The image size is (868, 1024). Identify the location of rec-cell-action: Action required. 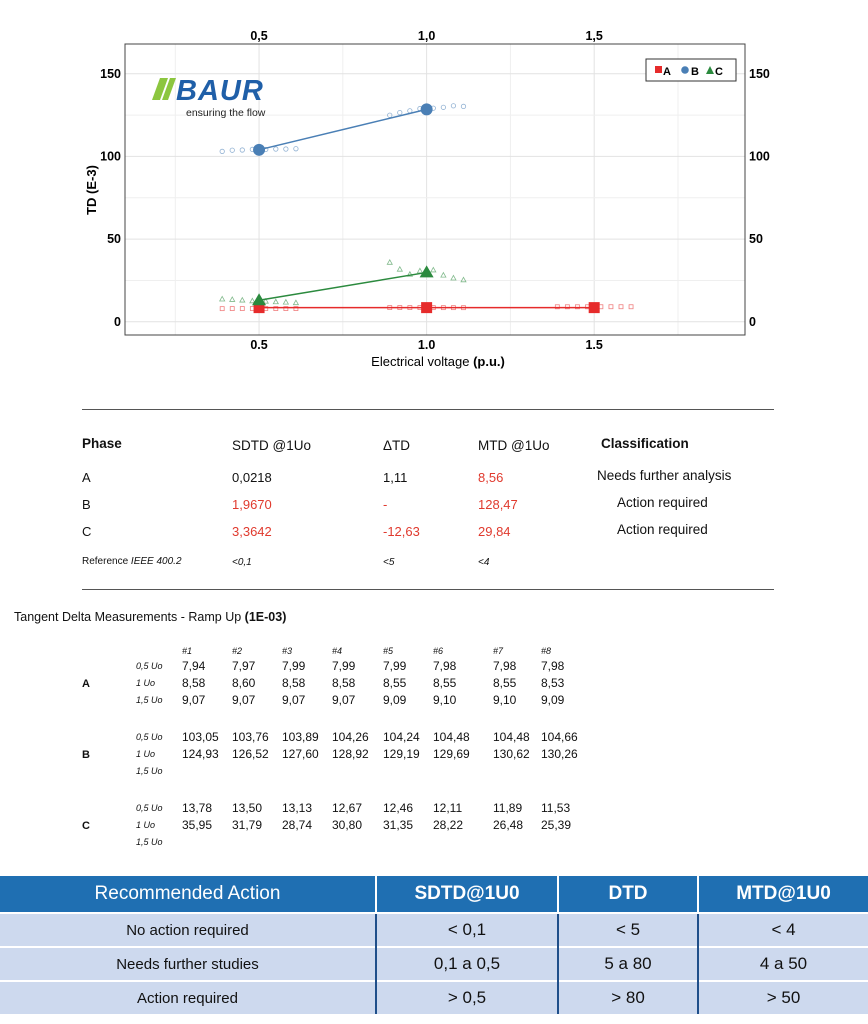
(188, 997).